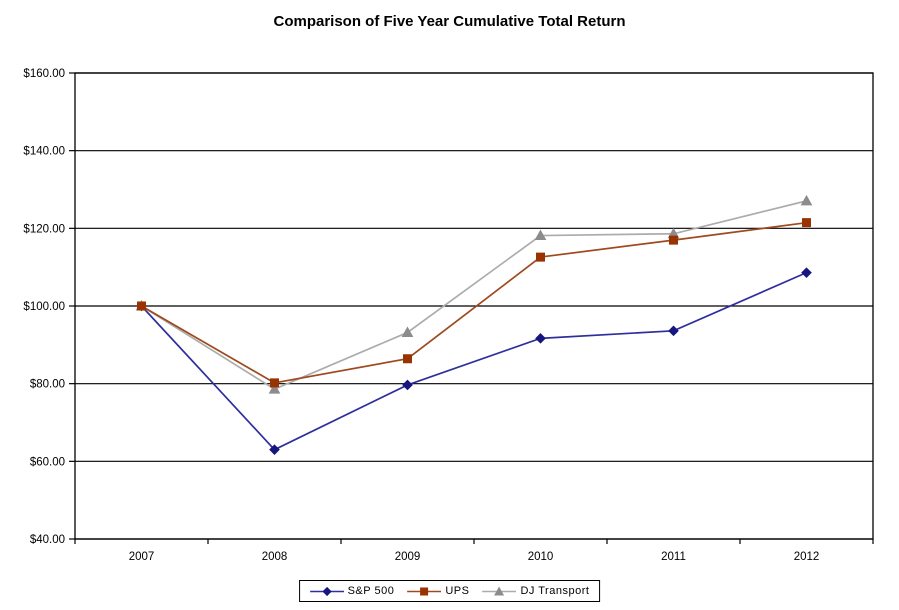  I want to click on y-tick-label: $60.00, so click(47, 462).